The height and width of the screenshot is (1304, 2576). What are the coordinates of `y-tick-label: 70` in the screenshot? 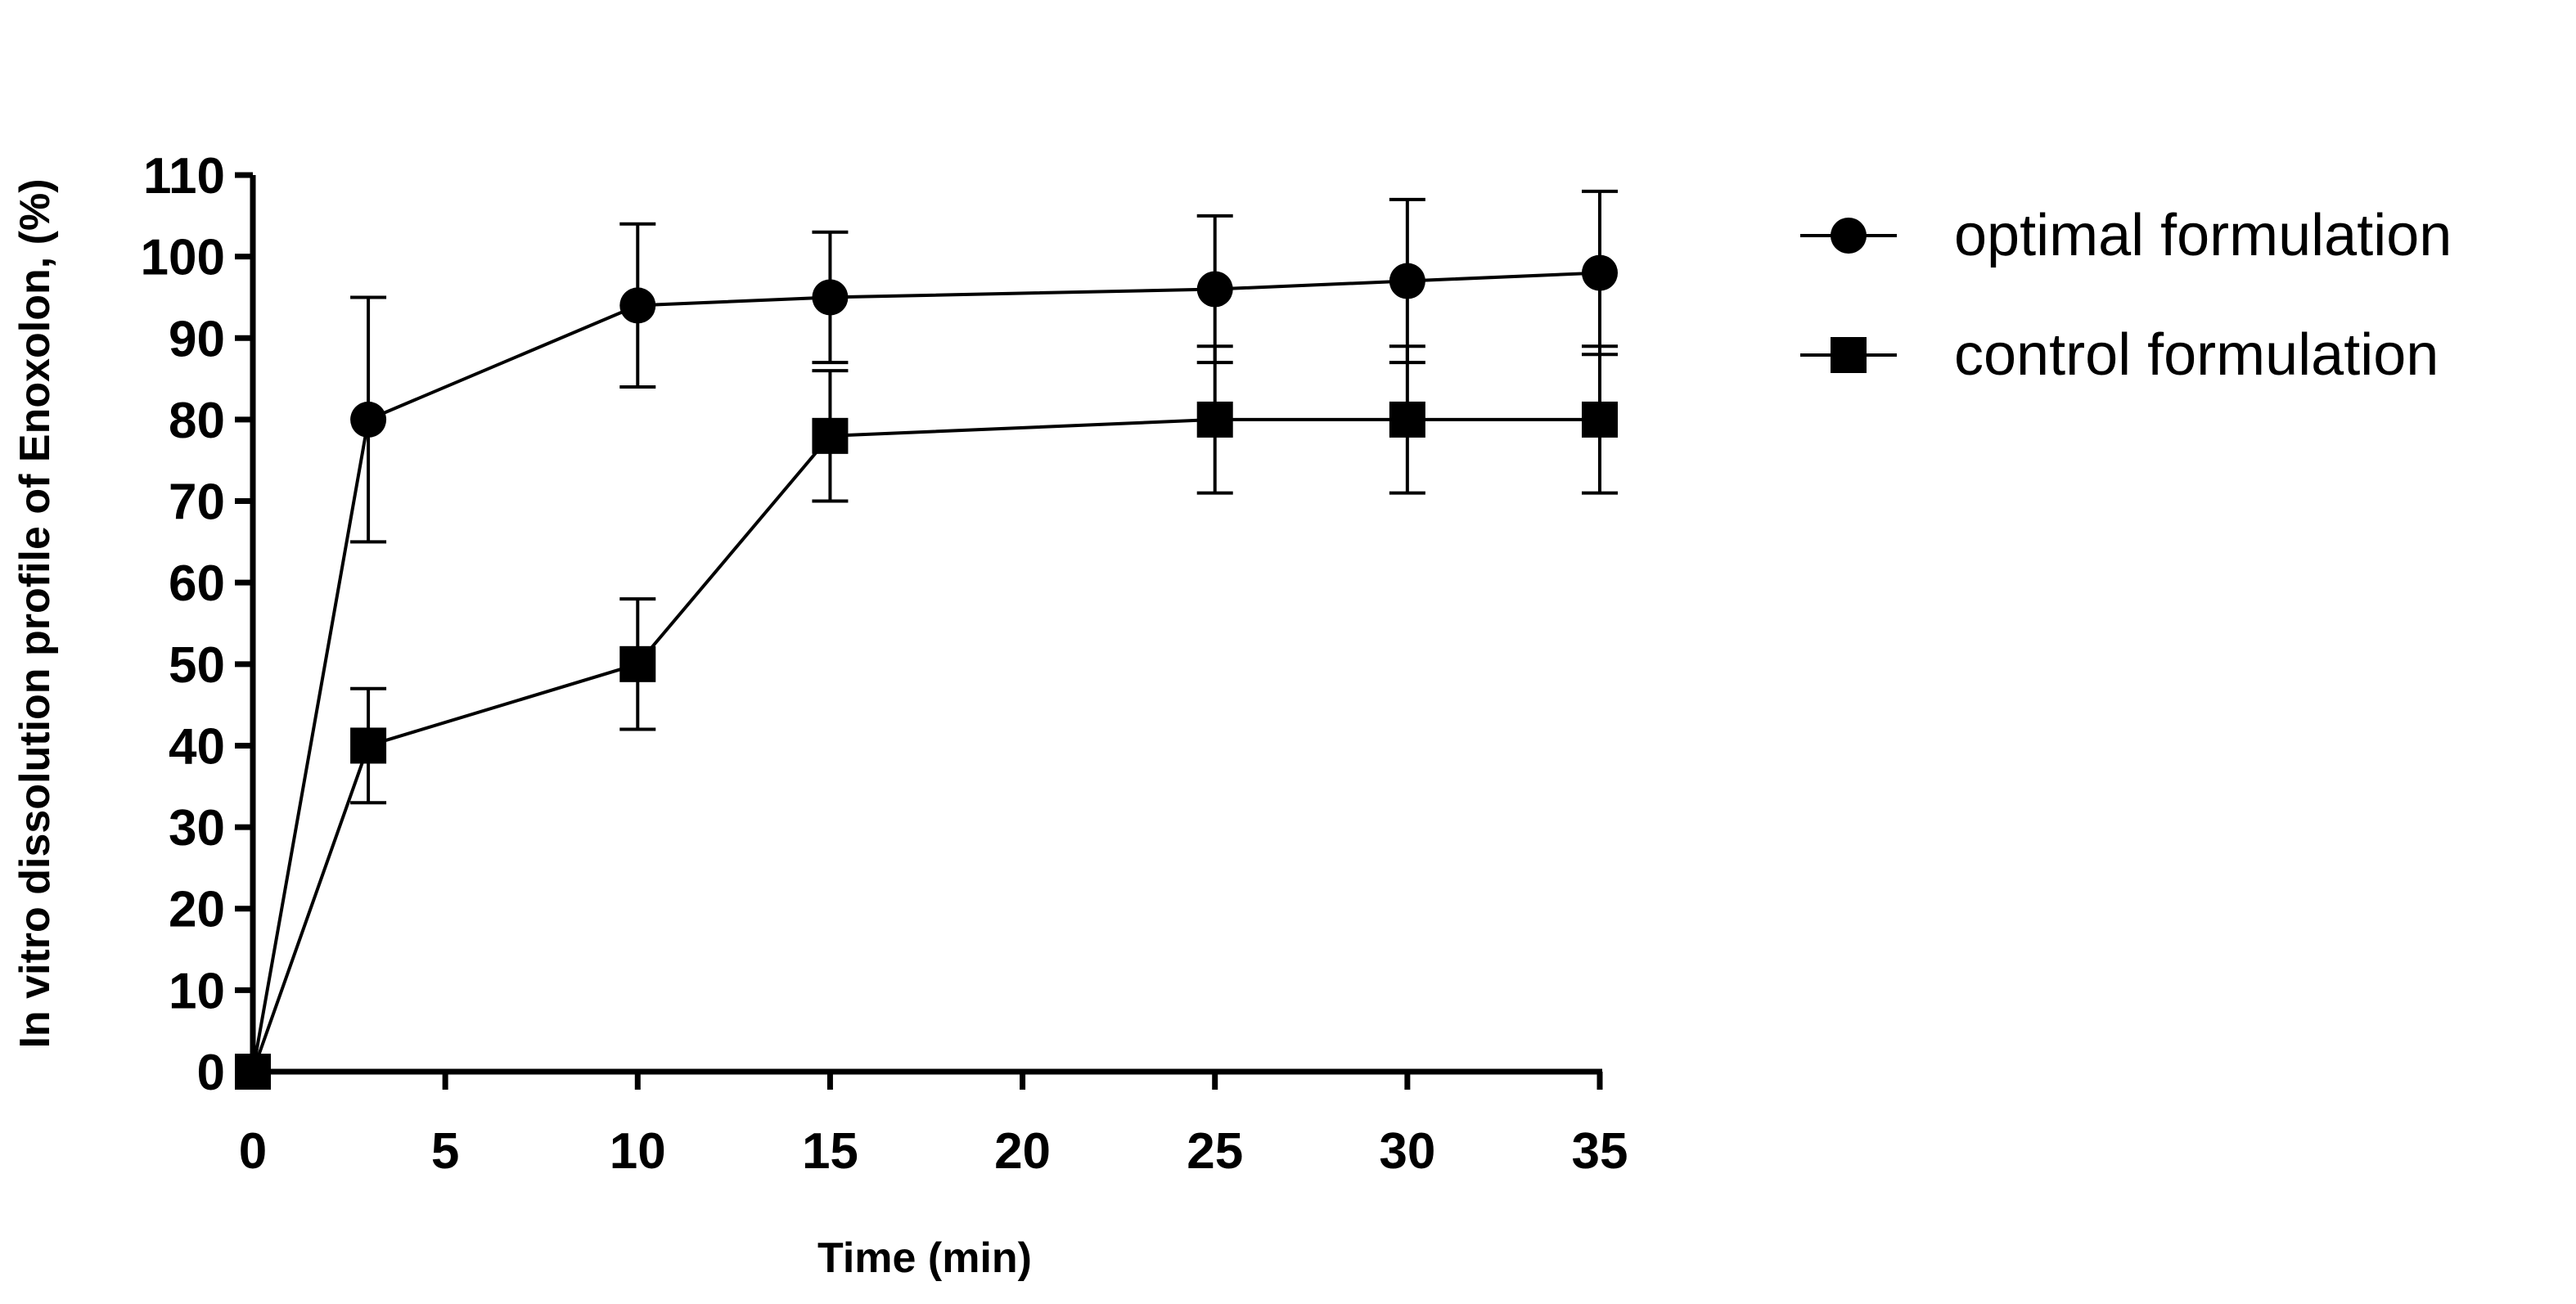 It's located at (197, 502).